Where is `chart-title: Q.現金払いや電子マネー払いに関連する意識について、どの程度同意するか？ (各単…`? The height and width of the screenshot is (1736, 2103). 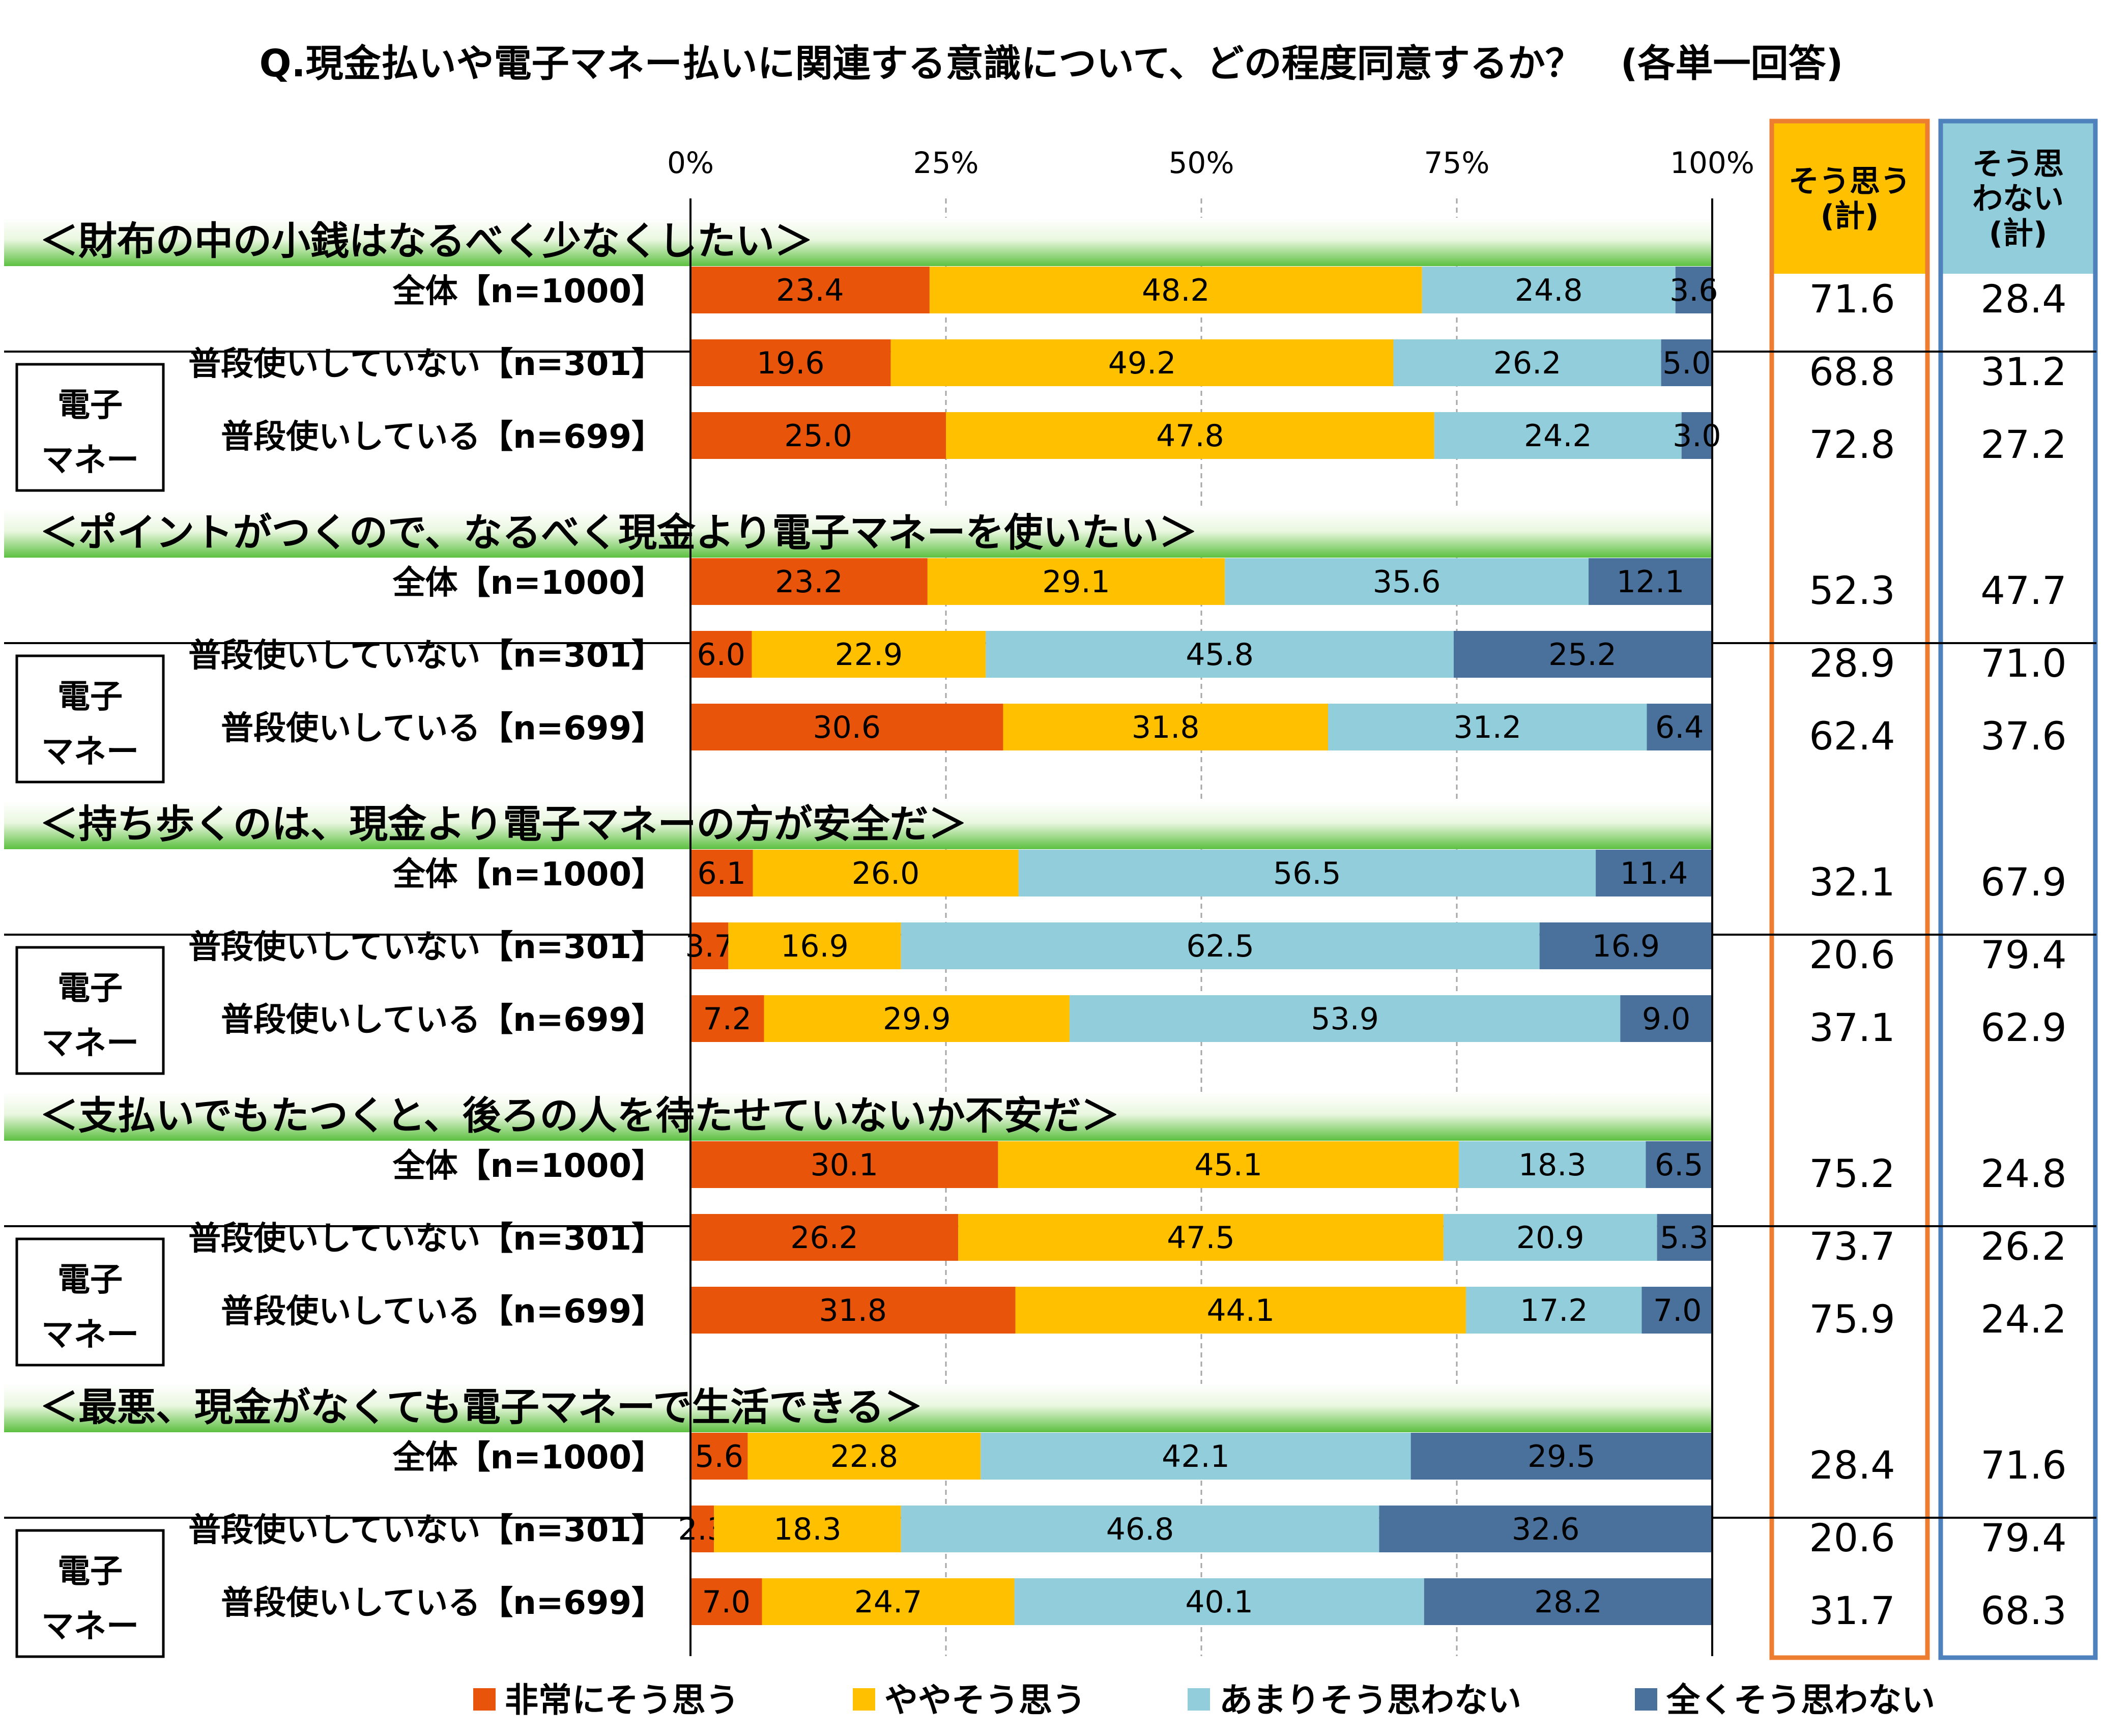
chart-title: Q.現金払いや電子マネー払いに関連する意識について、どの程度同意するか？ (各単… is located at coordinates (1051, 64).